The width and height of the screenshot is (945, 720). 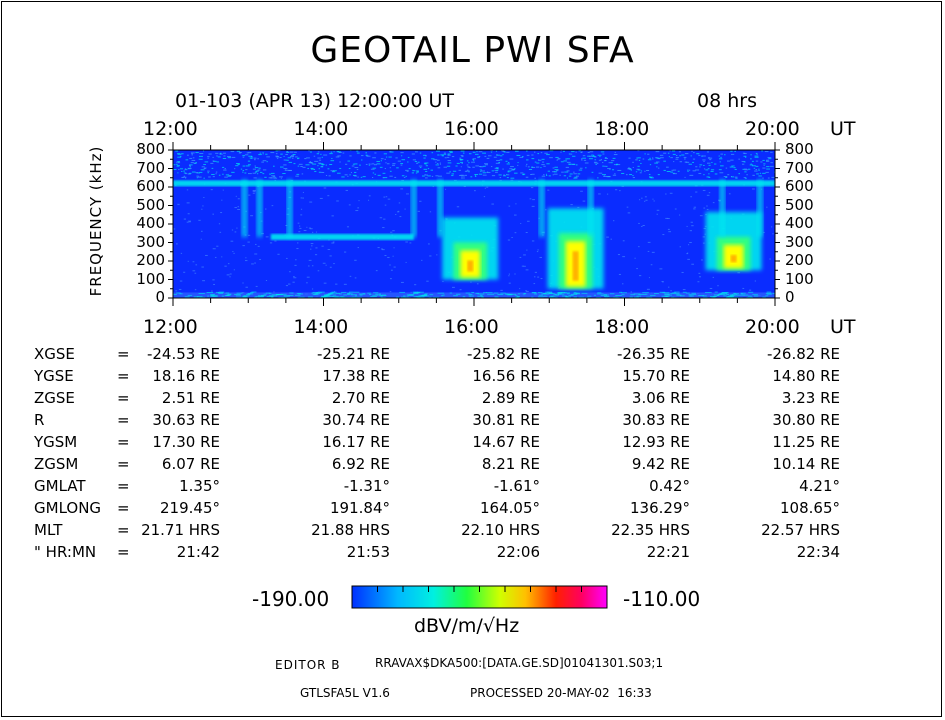 What do you see at coordinates (500, 530) in the screenshot?
I see `ephemeris-value: 22.10 HRS` at bounding box center [500, 530].